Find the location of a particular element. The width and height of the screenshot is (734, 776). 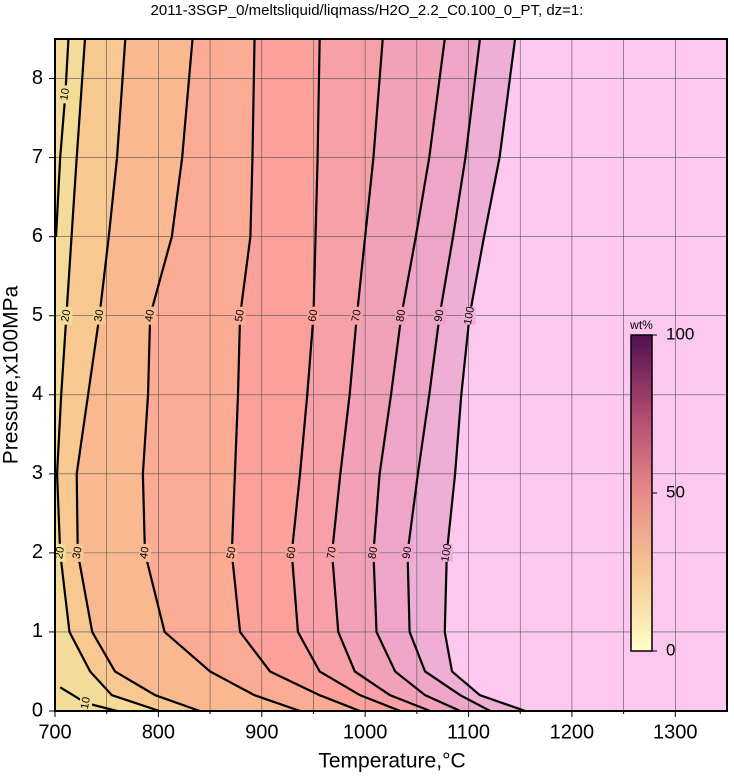

colorbar-tick-label: 0 is located at coordinates (670, 649).